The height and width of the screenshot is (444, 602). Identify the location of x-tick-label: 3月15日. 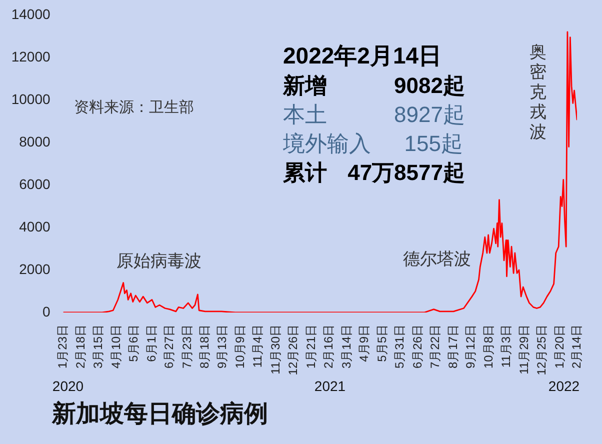
(98, 346).